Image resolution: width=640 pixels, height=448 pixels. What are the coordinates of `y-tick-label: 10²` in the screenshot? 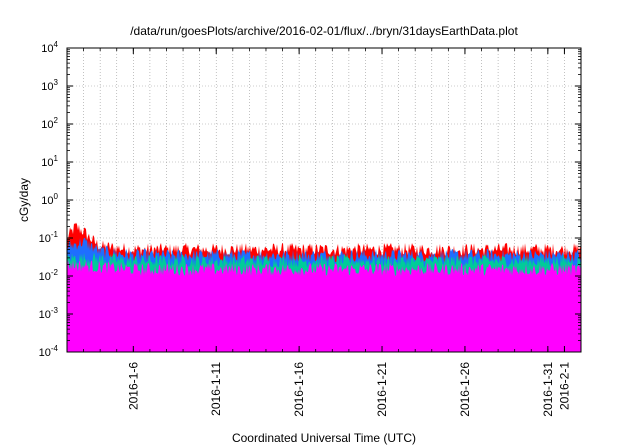 It's located at (49, 123).